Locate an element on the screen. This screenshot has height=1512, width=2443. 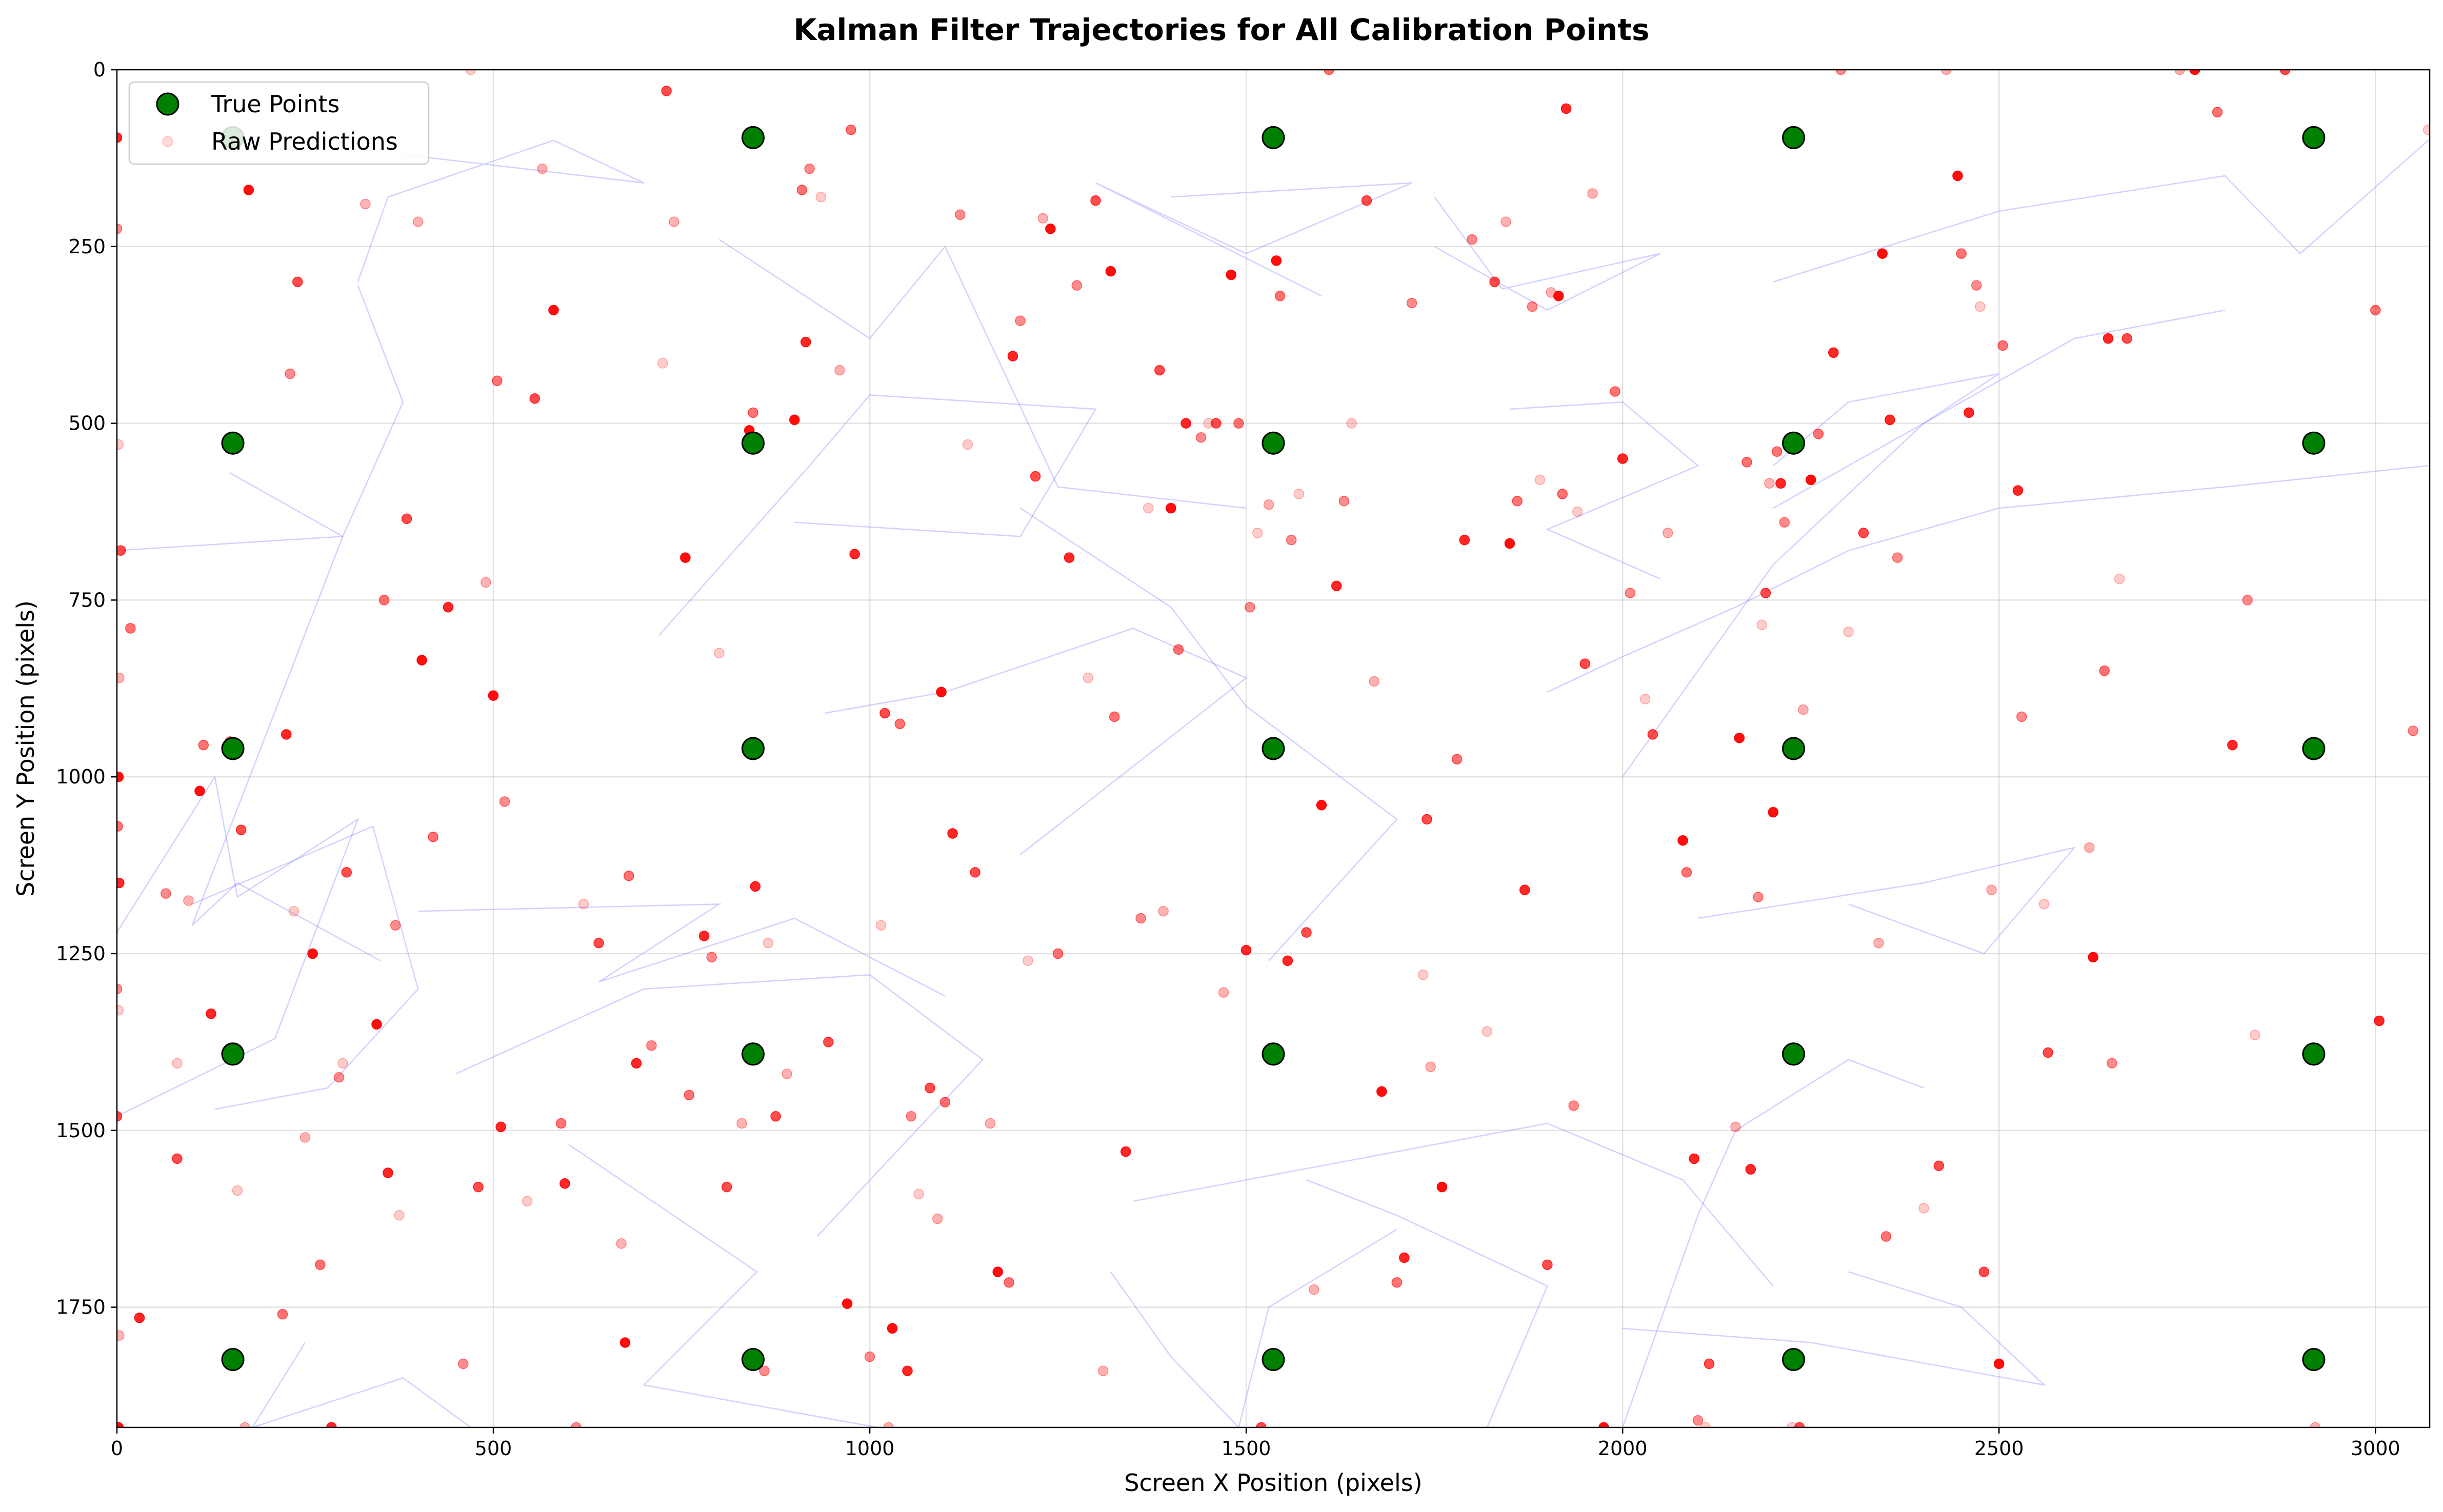
legend-raw-label: Raw Predictions is located at coordinates (304, 141).